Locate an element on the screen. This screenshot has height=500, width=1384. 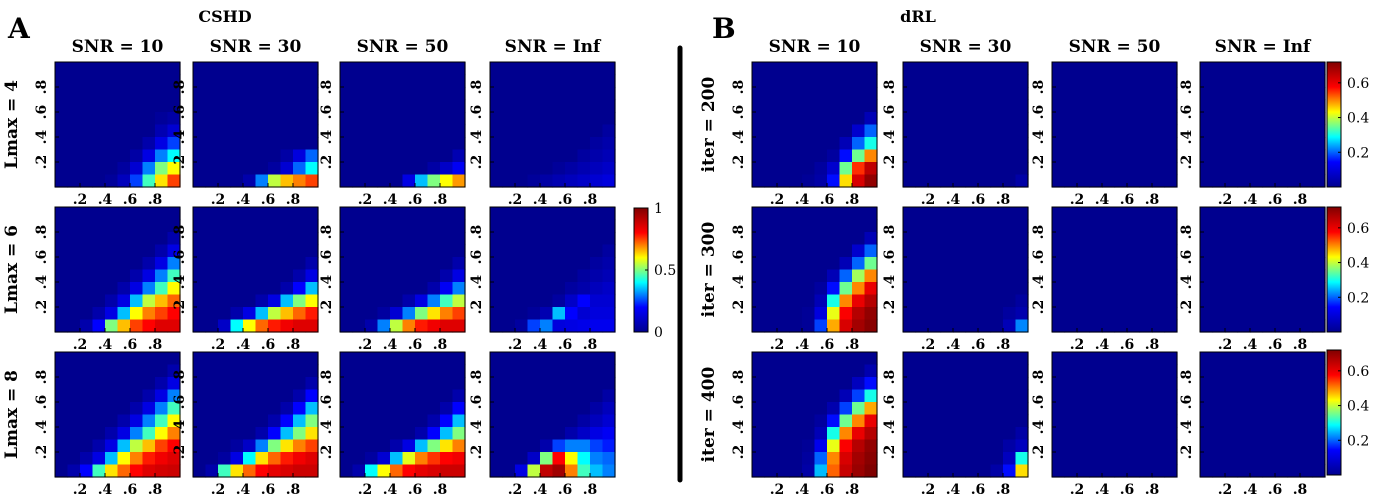
y-tick-label: .2 is located at coordinates (180, 162).